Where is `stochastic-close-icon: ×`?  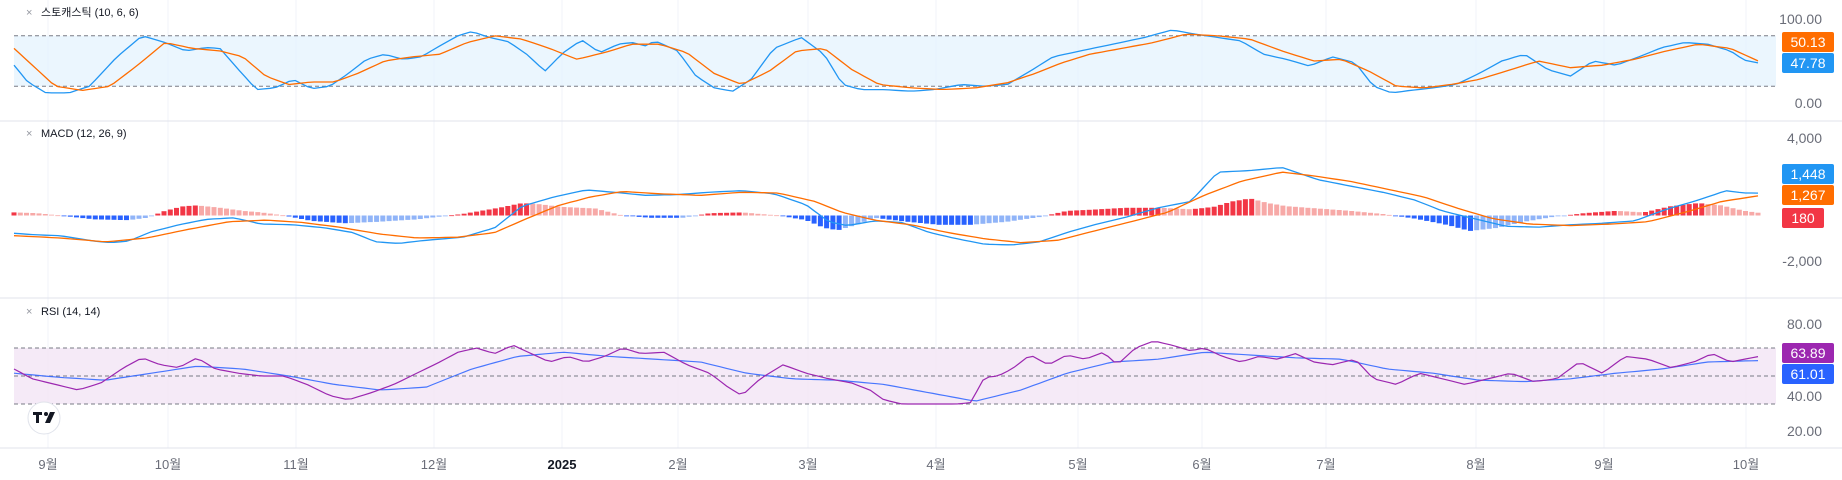 stochastic-close-icon: × is located at coordinates (29, 13).